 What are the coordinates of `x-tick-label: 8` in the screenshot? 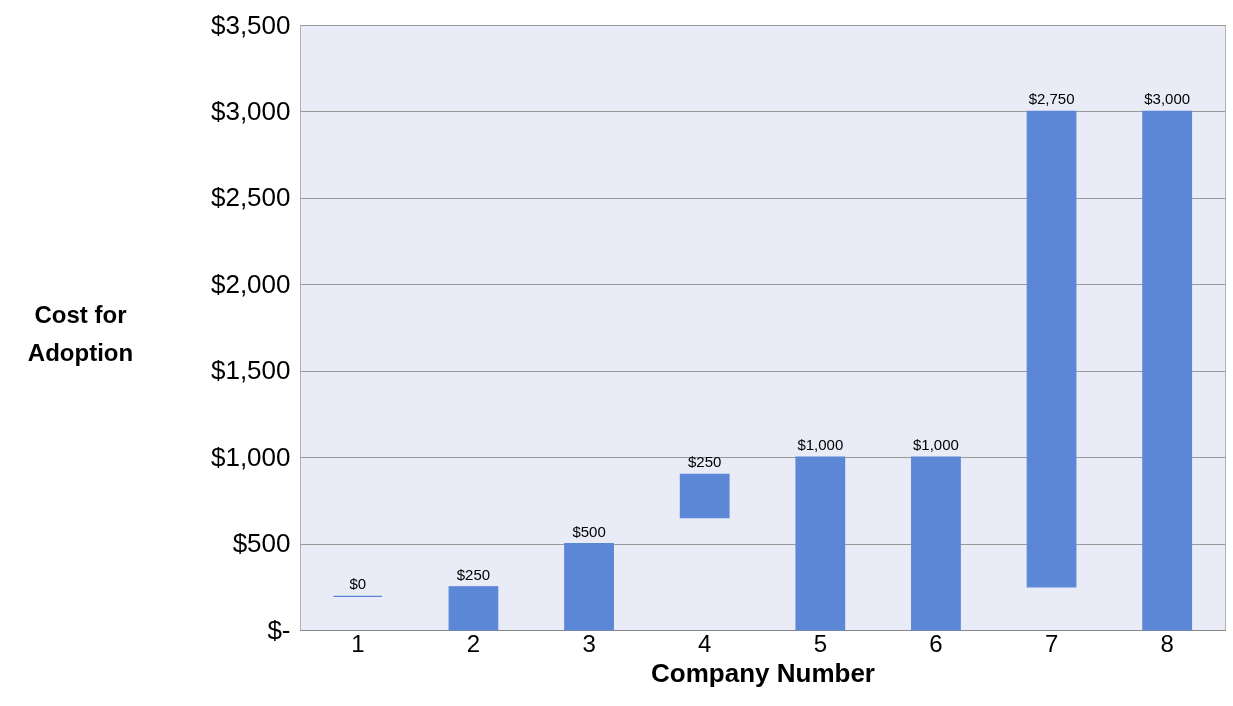 It's located at (1167, 643).